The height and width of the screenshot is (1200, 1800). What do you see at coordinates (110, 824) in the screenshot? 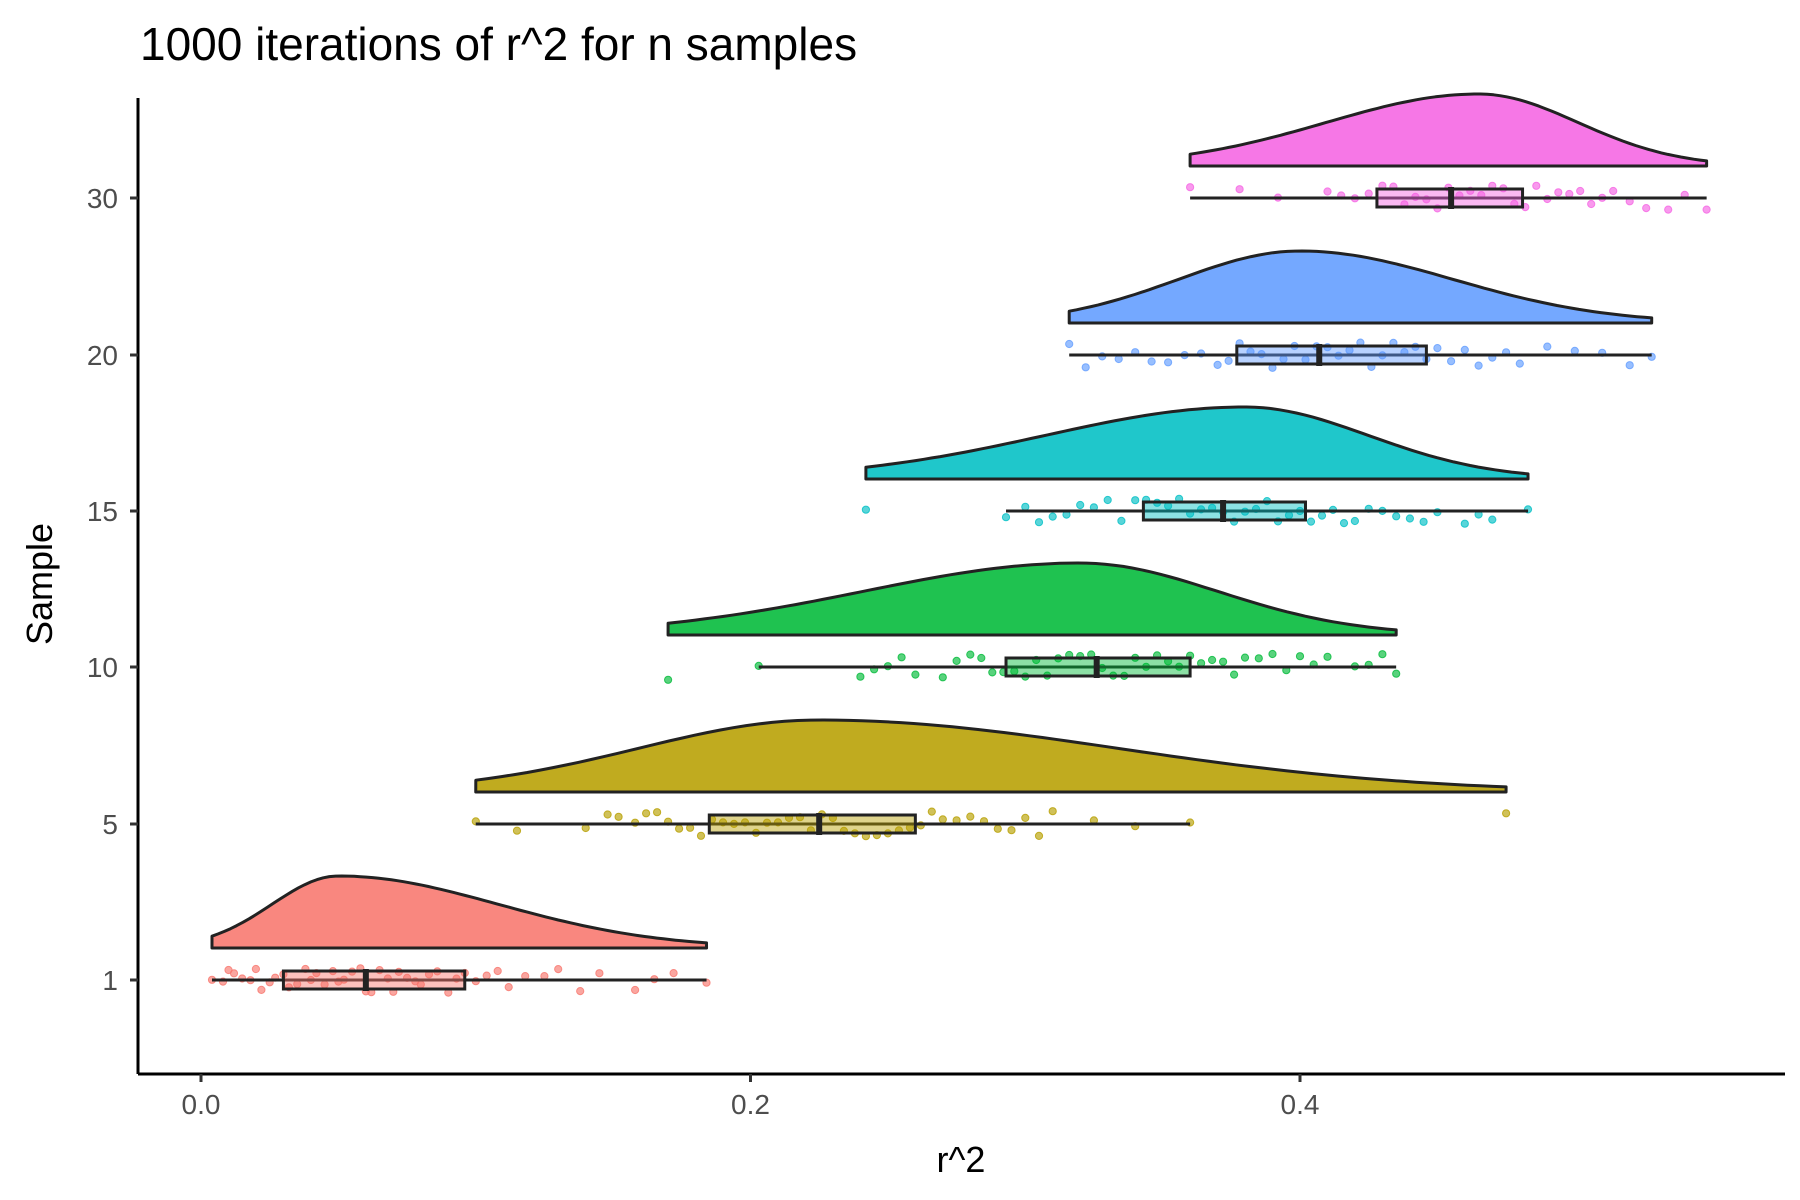
I see `y-tick-label: 5` at bounding box center [110, 824].